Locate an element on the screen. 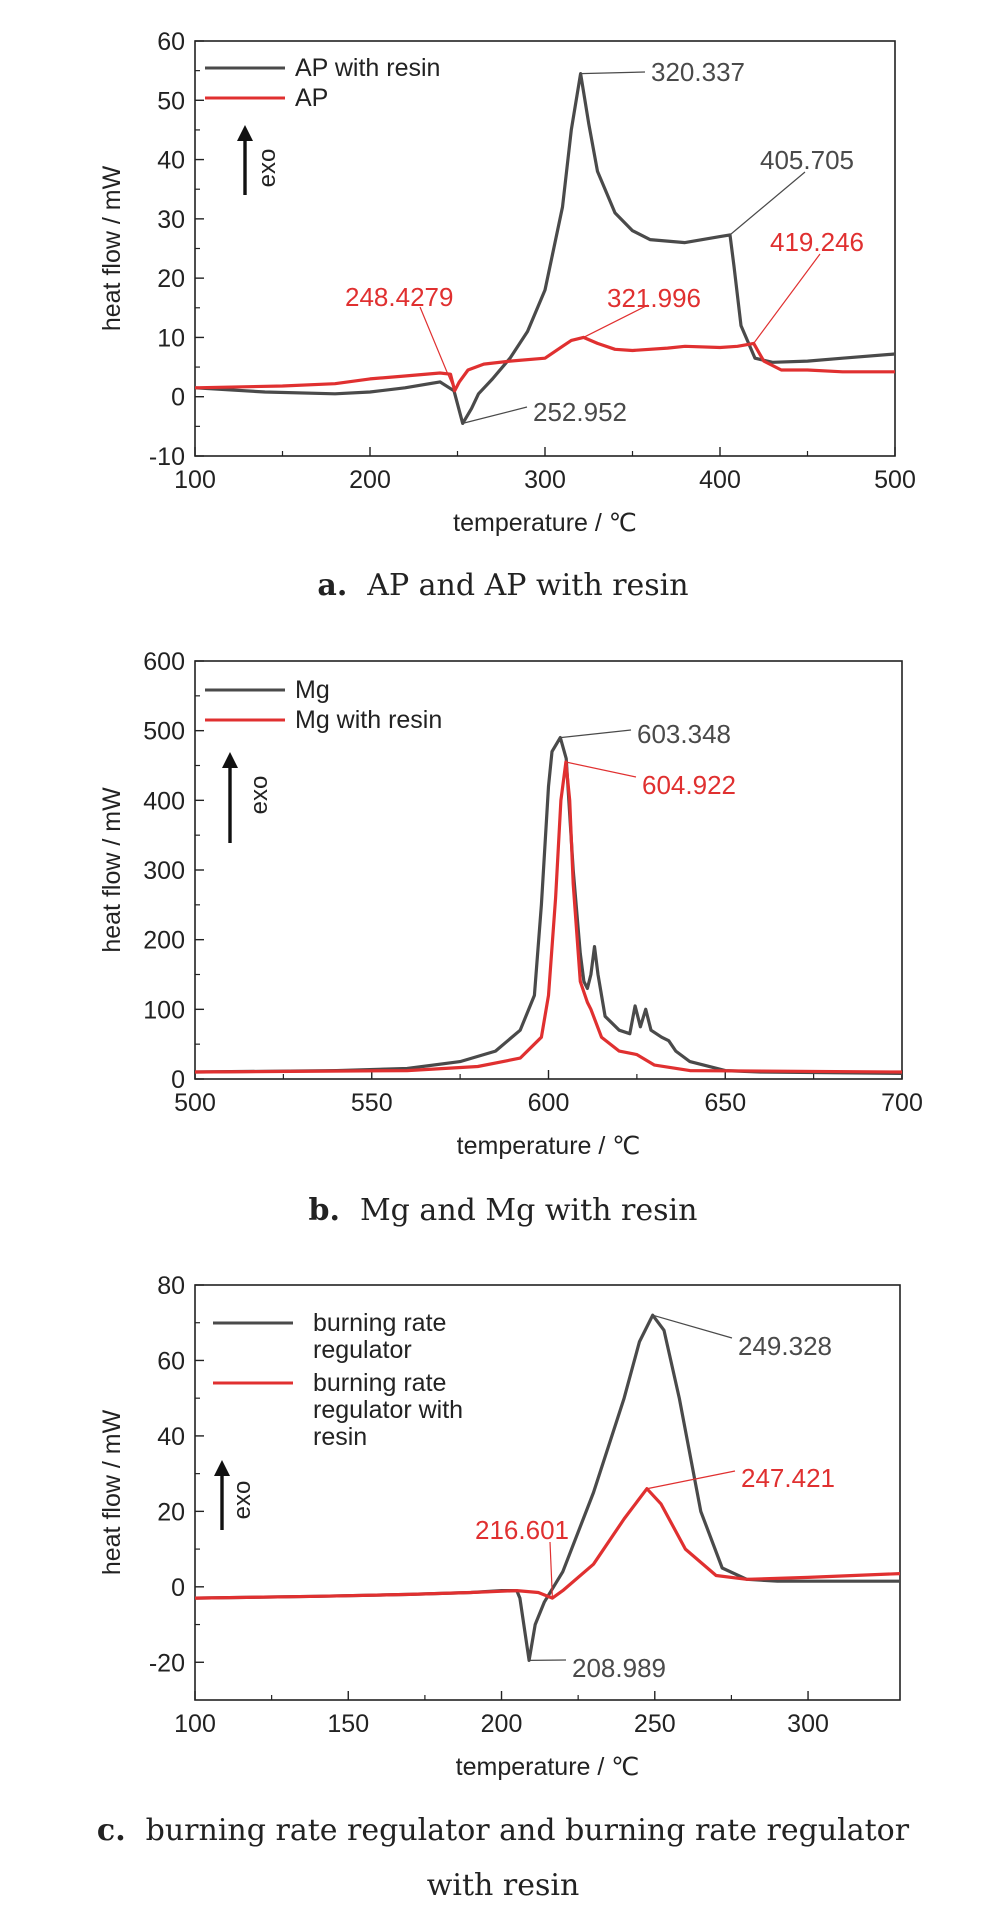  y-tick-label: -20 is located at coordinates (167, 1663).